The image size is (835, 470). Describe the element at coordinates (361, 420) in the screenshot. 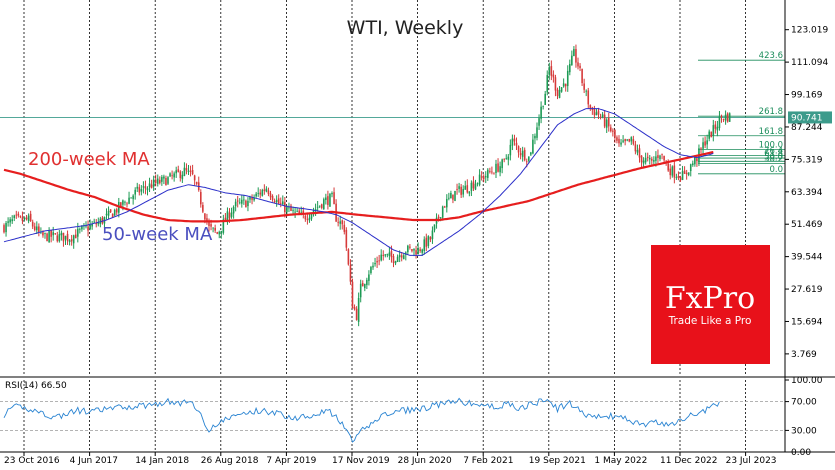

I see `rsi-line` at that location.